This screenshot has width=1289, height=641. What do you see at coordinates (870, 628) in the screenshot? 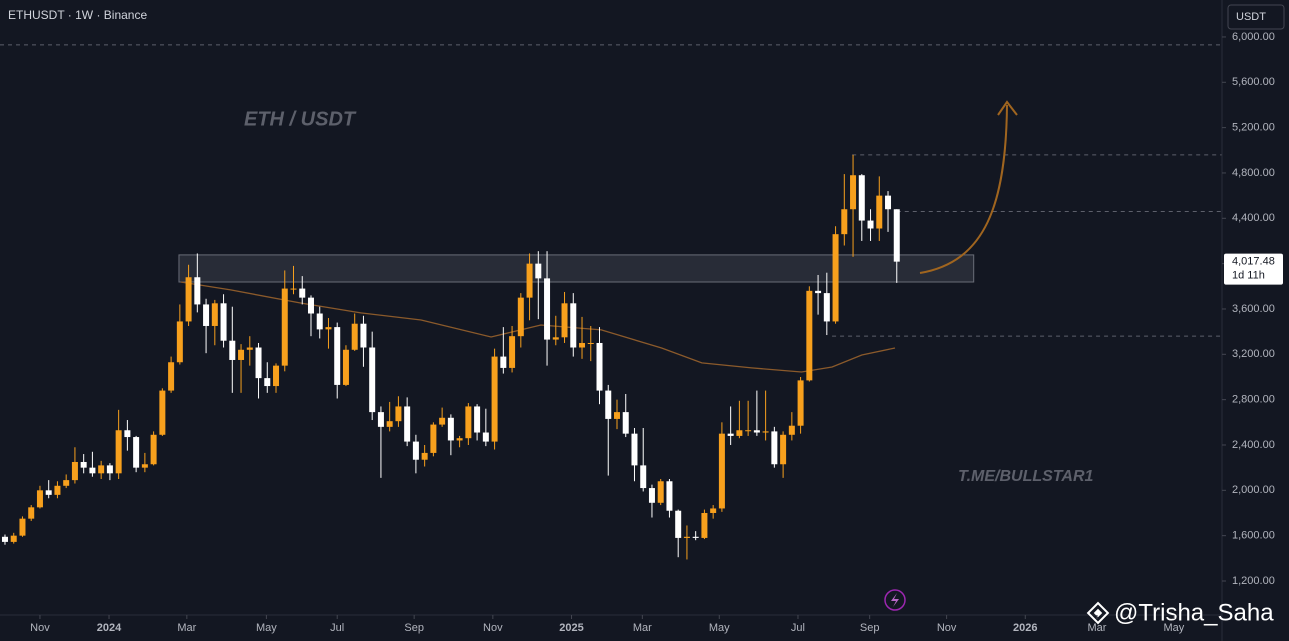
I see `x-tick-label: Sep` at bounding box center [870, 628].